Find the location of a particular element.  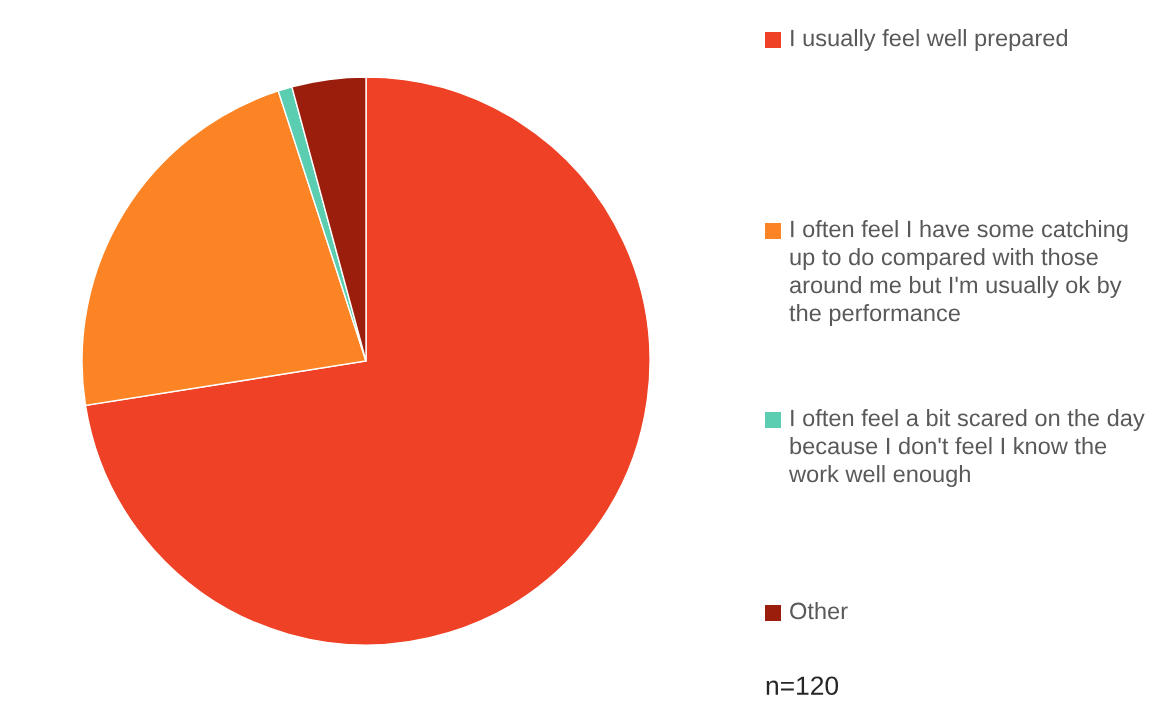

text: n=120 is located at coordinates (802, 686).